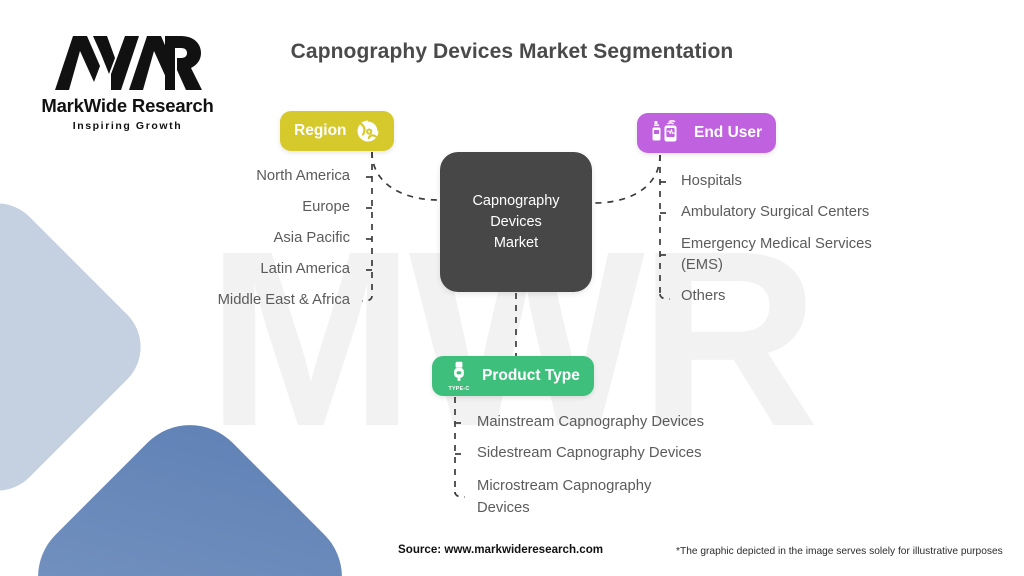 Image resolution: width=1024 pixels, height=576 pixels. Describe the element at coordinates (776, 254) in the screenshot. I see `leaf-end-user-3: Emergency Medical Services (EMS)` at that location.